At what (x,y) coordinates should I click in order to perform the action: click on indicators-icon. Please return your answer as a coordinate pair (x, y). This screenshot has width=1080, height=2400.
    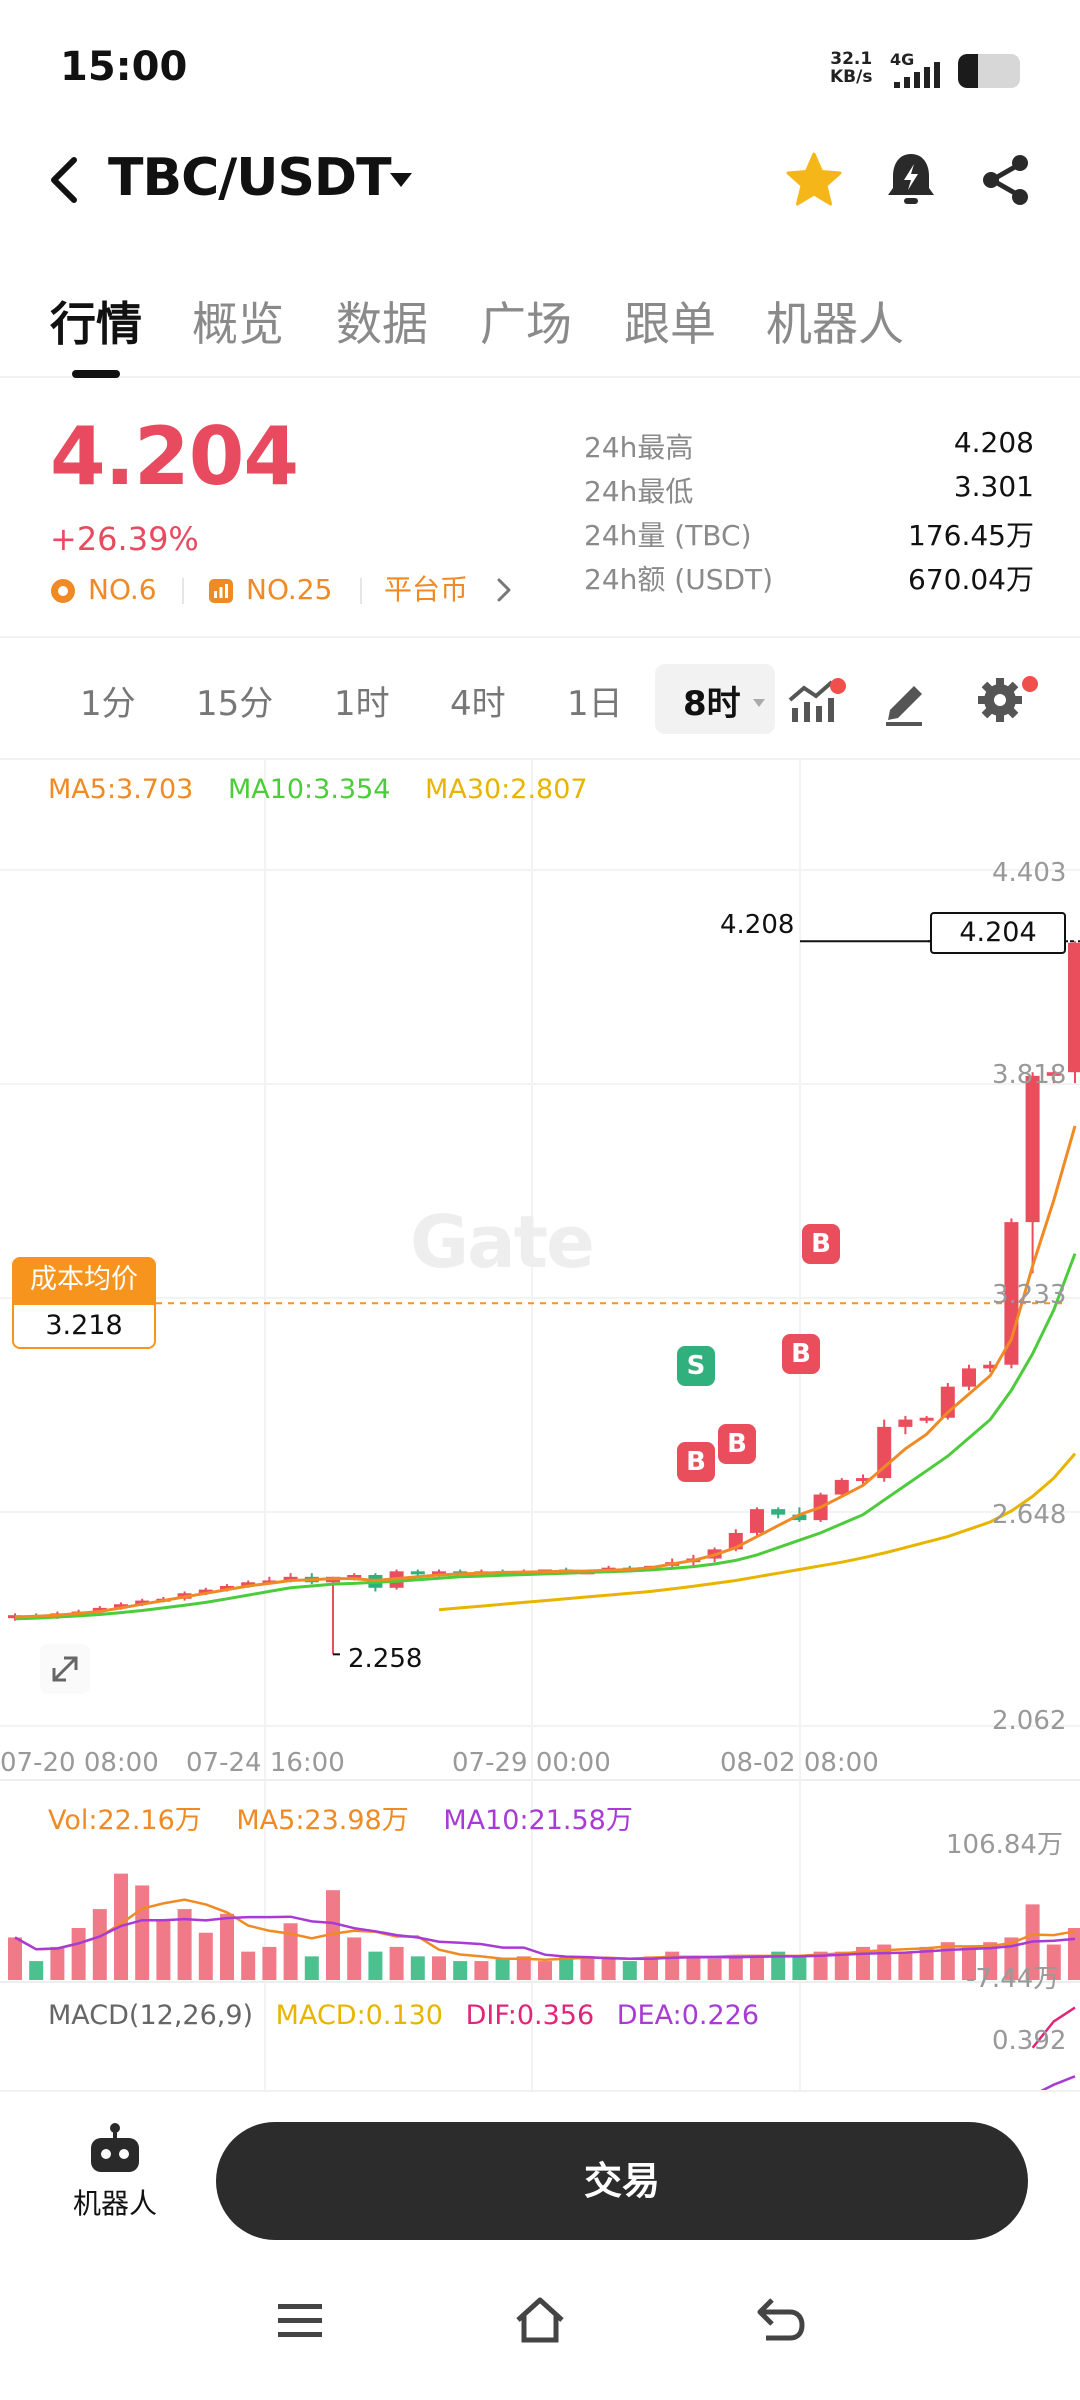
    Looking at the image, I should click on (812, 700).